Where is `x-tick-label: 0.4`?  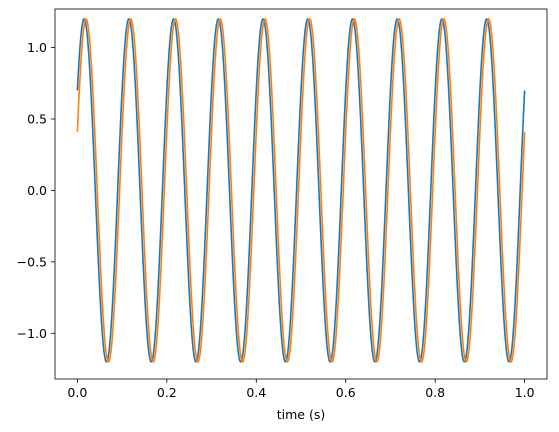
x-tick-label: 0.4 is located at coordinates (256, 392).